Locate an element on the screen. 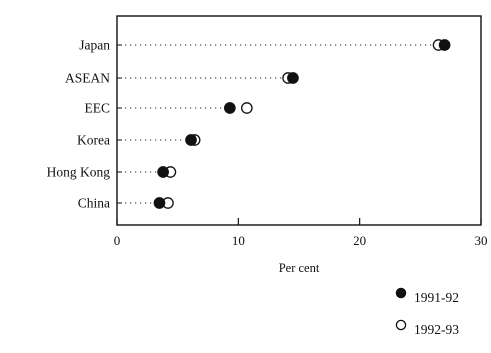 The height and width of the screenshot is (353, 491). x-tick-label: 30 is located at coordinates (481, 240).